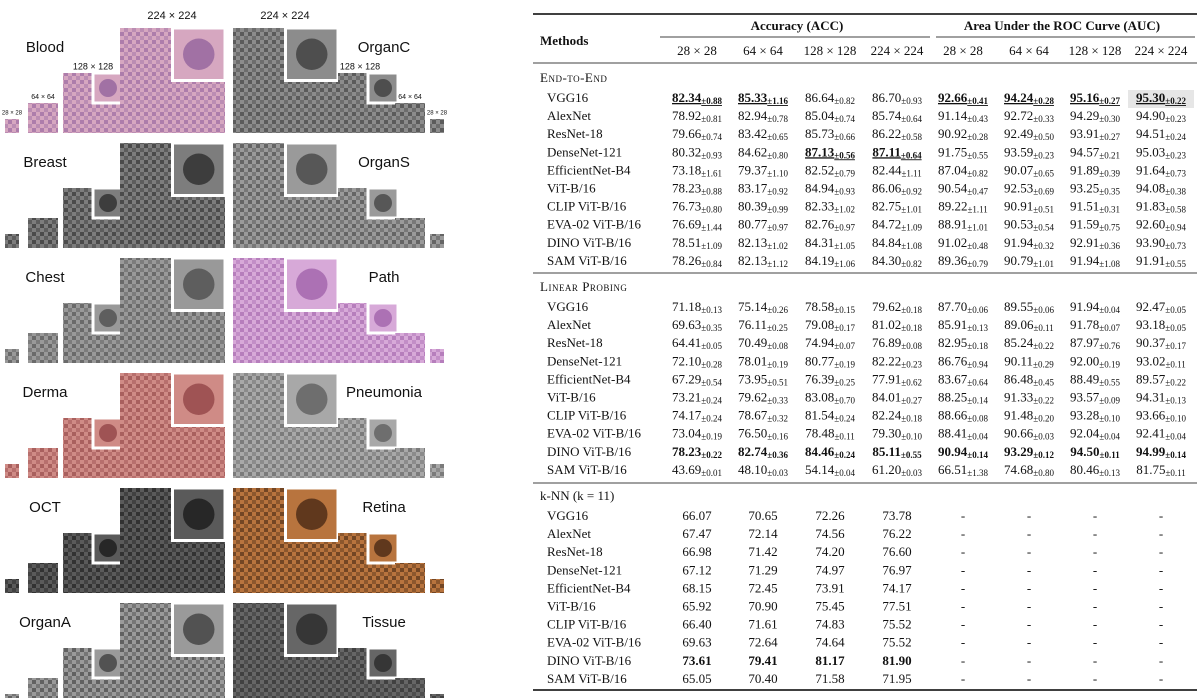 The height and width of the screenshot is (698, 1200). Describe the element at coordinates (568, 97) in the screenshot. I see `method-name: VGG16` at that location.